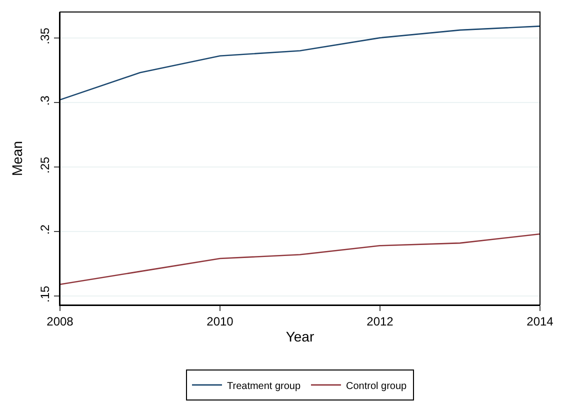 Image resolution: width=562 pixels, height=412 pixels. Describe the element at coordinates (300, 336) in the screenshot. I see `x-axis-title: Year` at that location.